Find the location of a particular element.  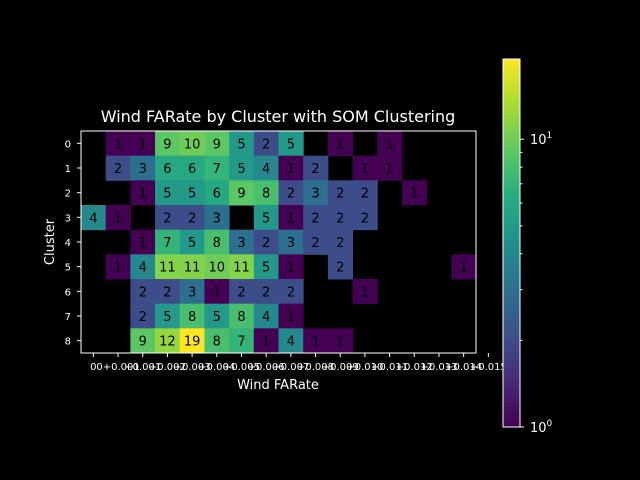

cell-value-label: 10 is located at coordinates (192, 144).